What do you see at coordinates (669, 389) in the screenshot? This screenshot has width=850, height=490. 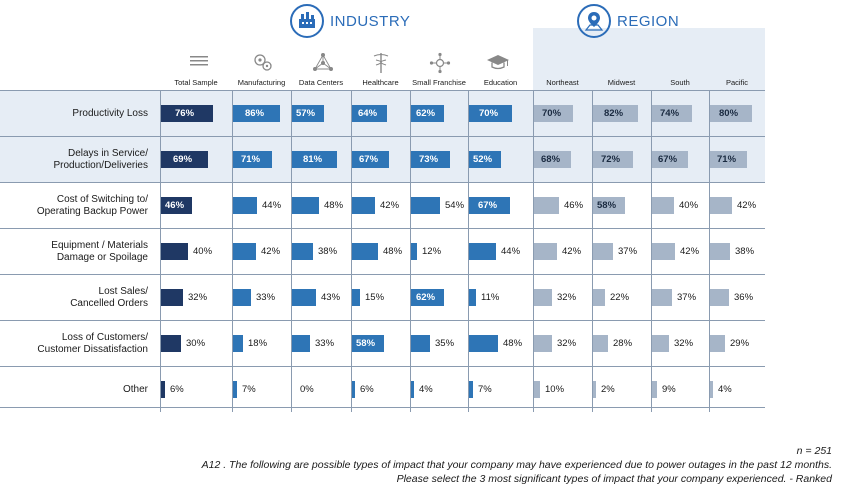 I see `data-label: 9%` at bounding box center [669, 389].